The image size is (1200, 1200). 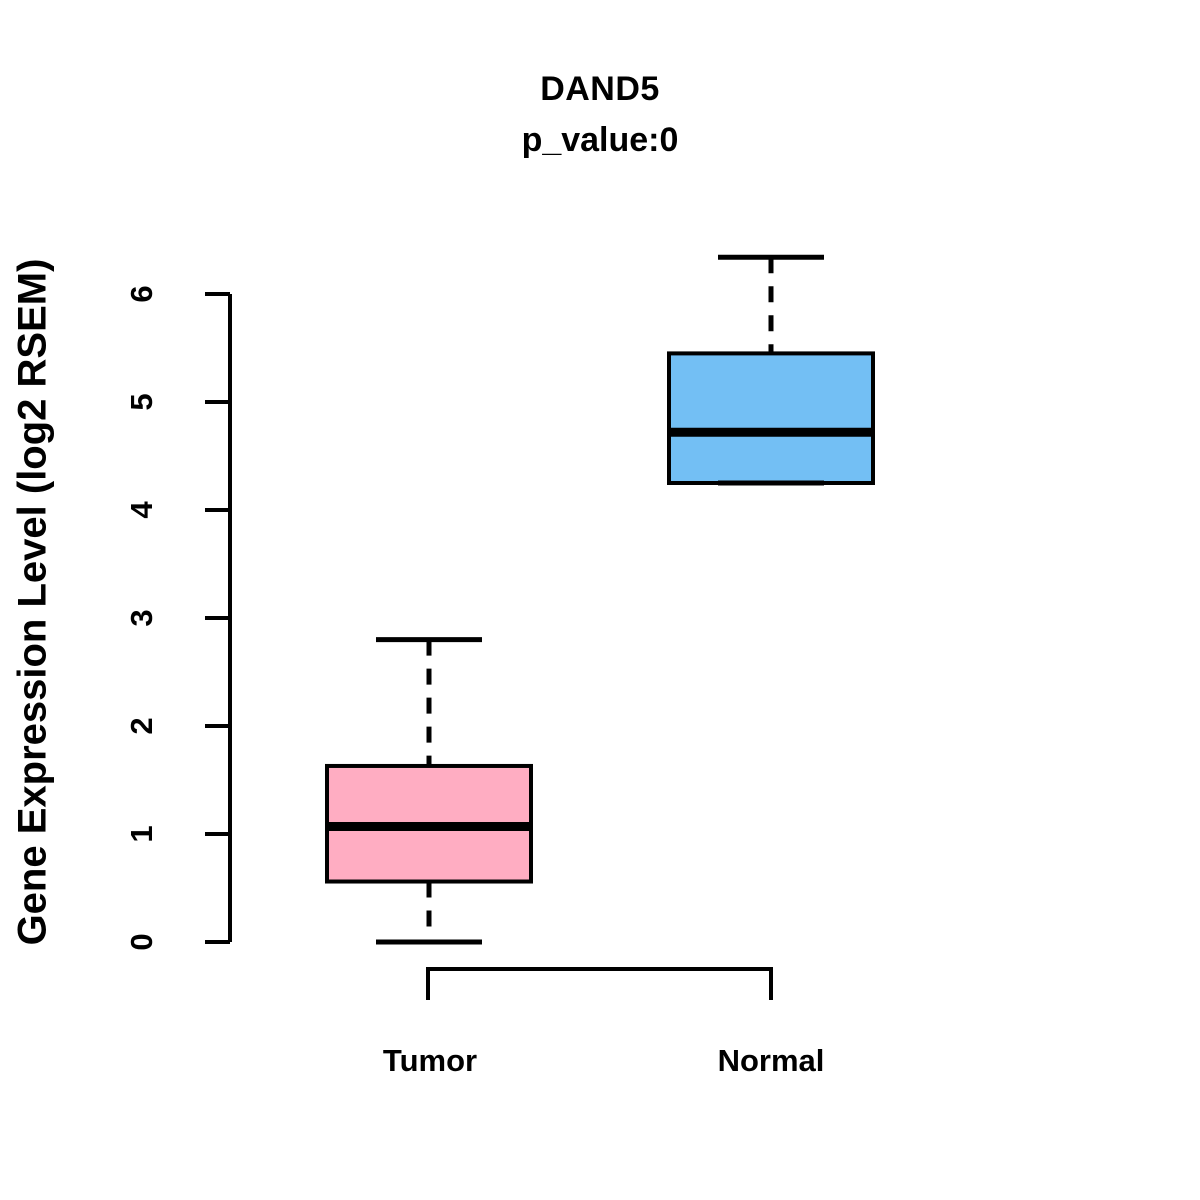 What do you see at coordinates (141, 402) in the screenshot?
I see `y-tick-label-5: 5` at bounding box center [141, 402].